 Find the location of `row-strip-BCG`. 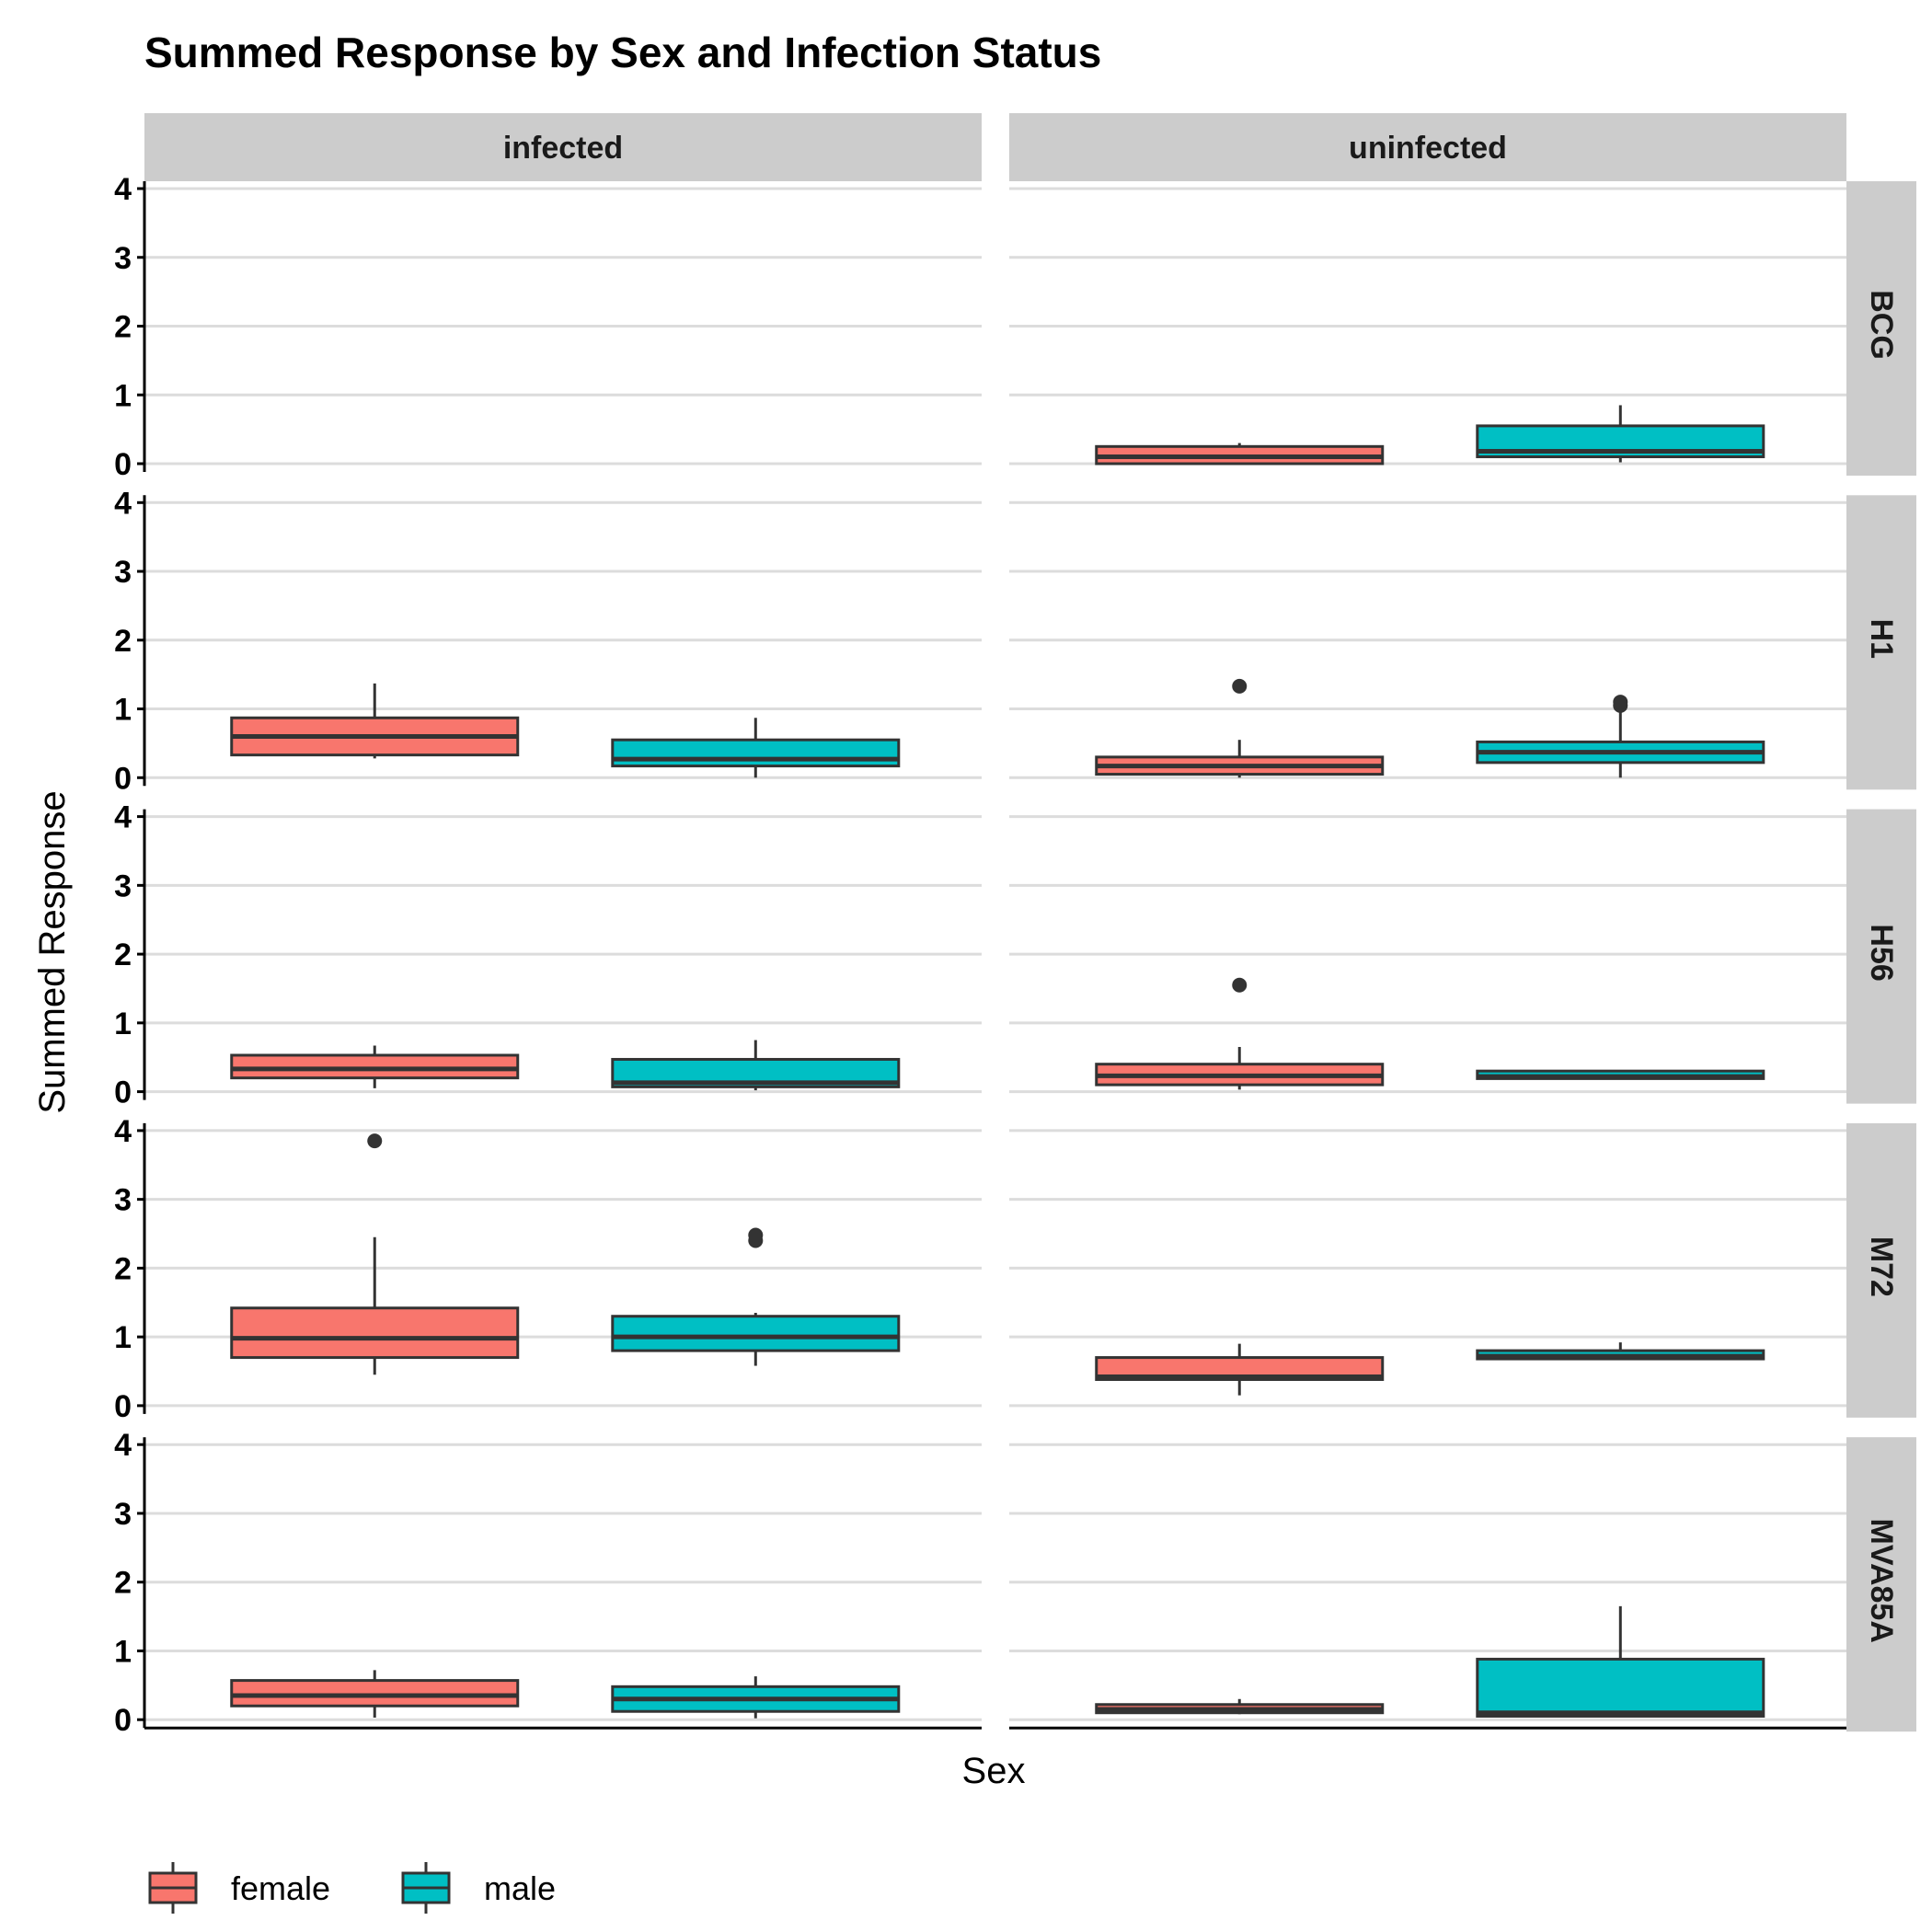

row-strip-BCG is located at coordinates (1881, 328).